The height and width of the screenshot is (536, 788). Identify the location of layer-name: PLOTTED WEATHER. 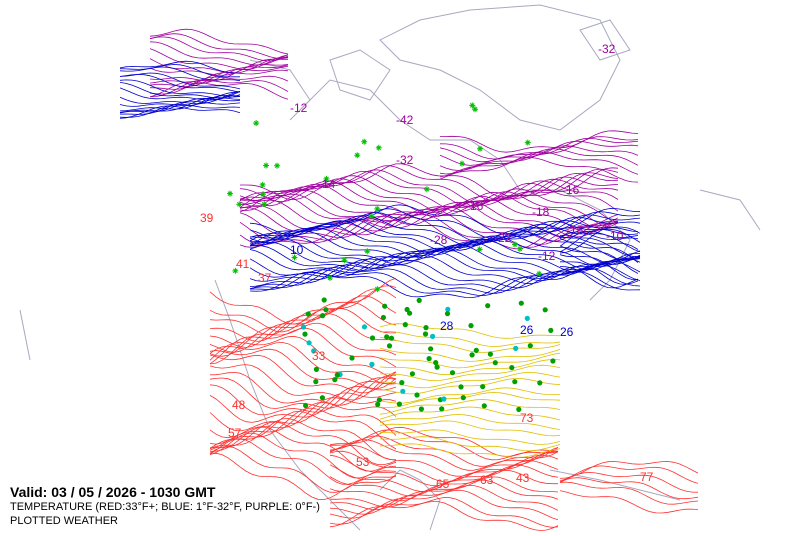
(64, 521).